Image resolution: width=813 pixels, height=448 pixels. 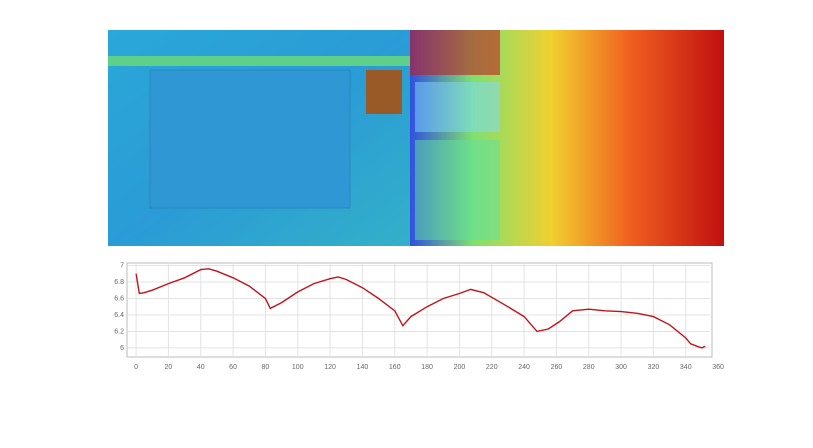 What do you see at coordinates (654, 367) in the screenshot?
I see `x-tick-label: 320` at bounding box center [654, 367].